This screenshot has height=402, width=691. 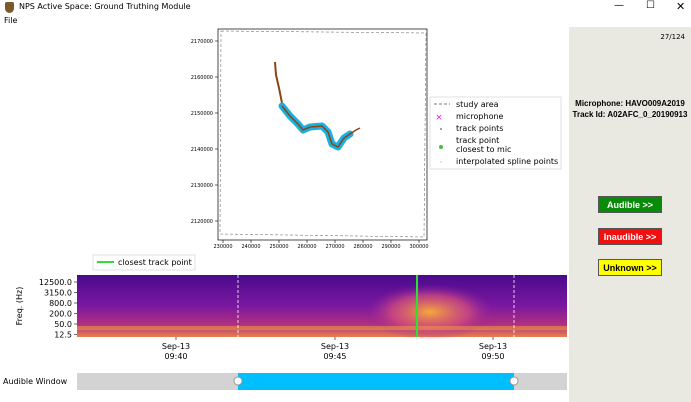 What do you see at coordinates (630, 114) in the screenshot?
I see `track-id: Track Id: A02AFC_0_20190913` at bounding box center [630, 114].